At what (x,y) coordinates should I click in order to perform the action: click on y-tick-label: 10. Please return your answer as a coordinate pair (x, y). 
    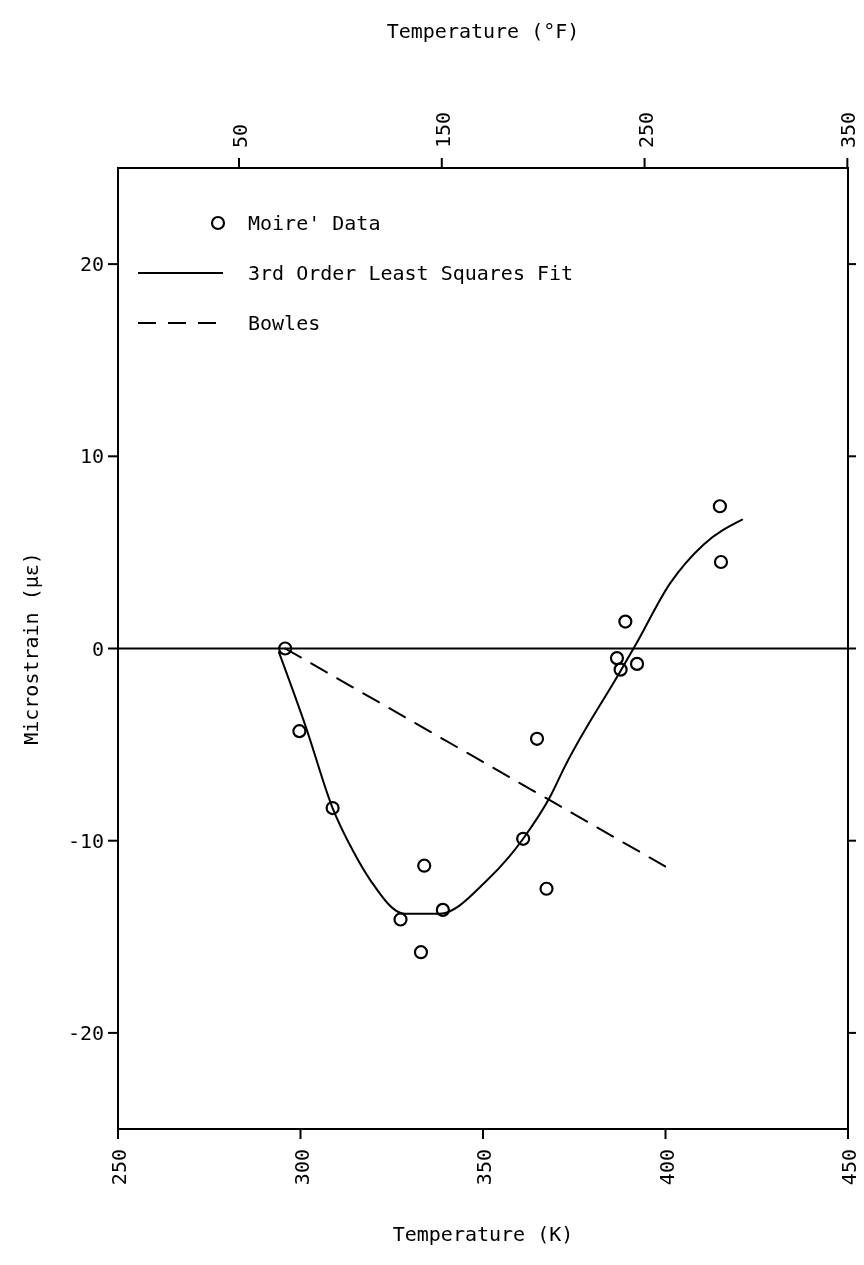
    Looking at the image, I should click on (91, 456).